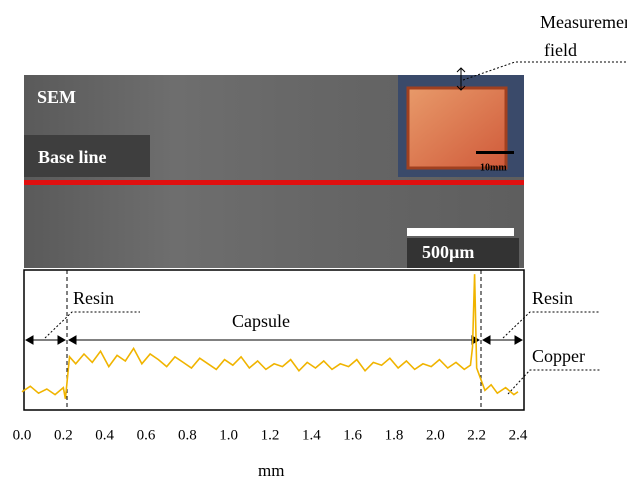 The image size is (627, 484). I want to click on x-tick-label: 0.0, so click(22, 435).